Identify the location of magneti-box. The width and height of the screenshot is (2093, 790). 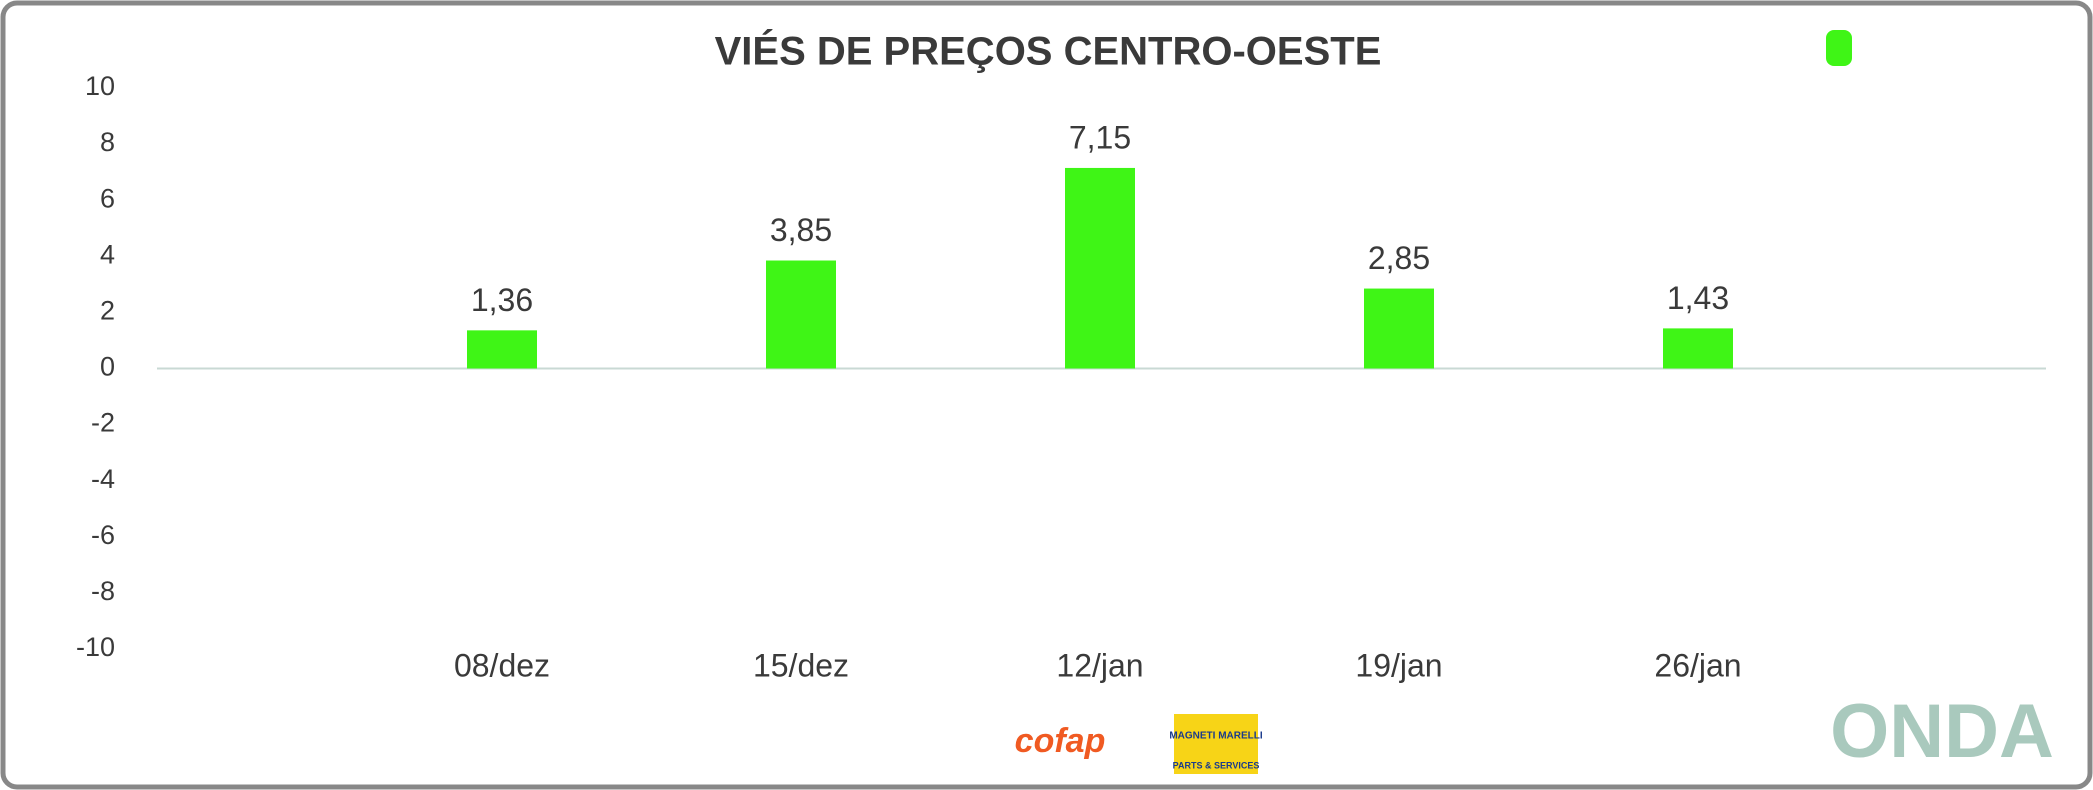
(1216, 744).